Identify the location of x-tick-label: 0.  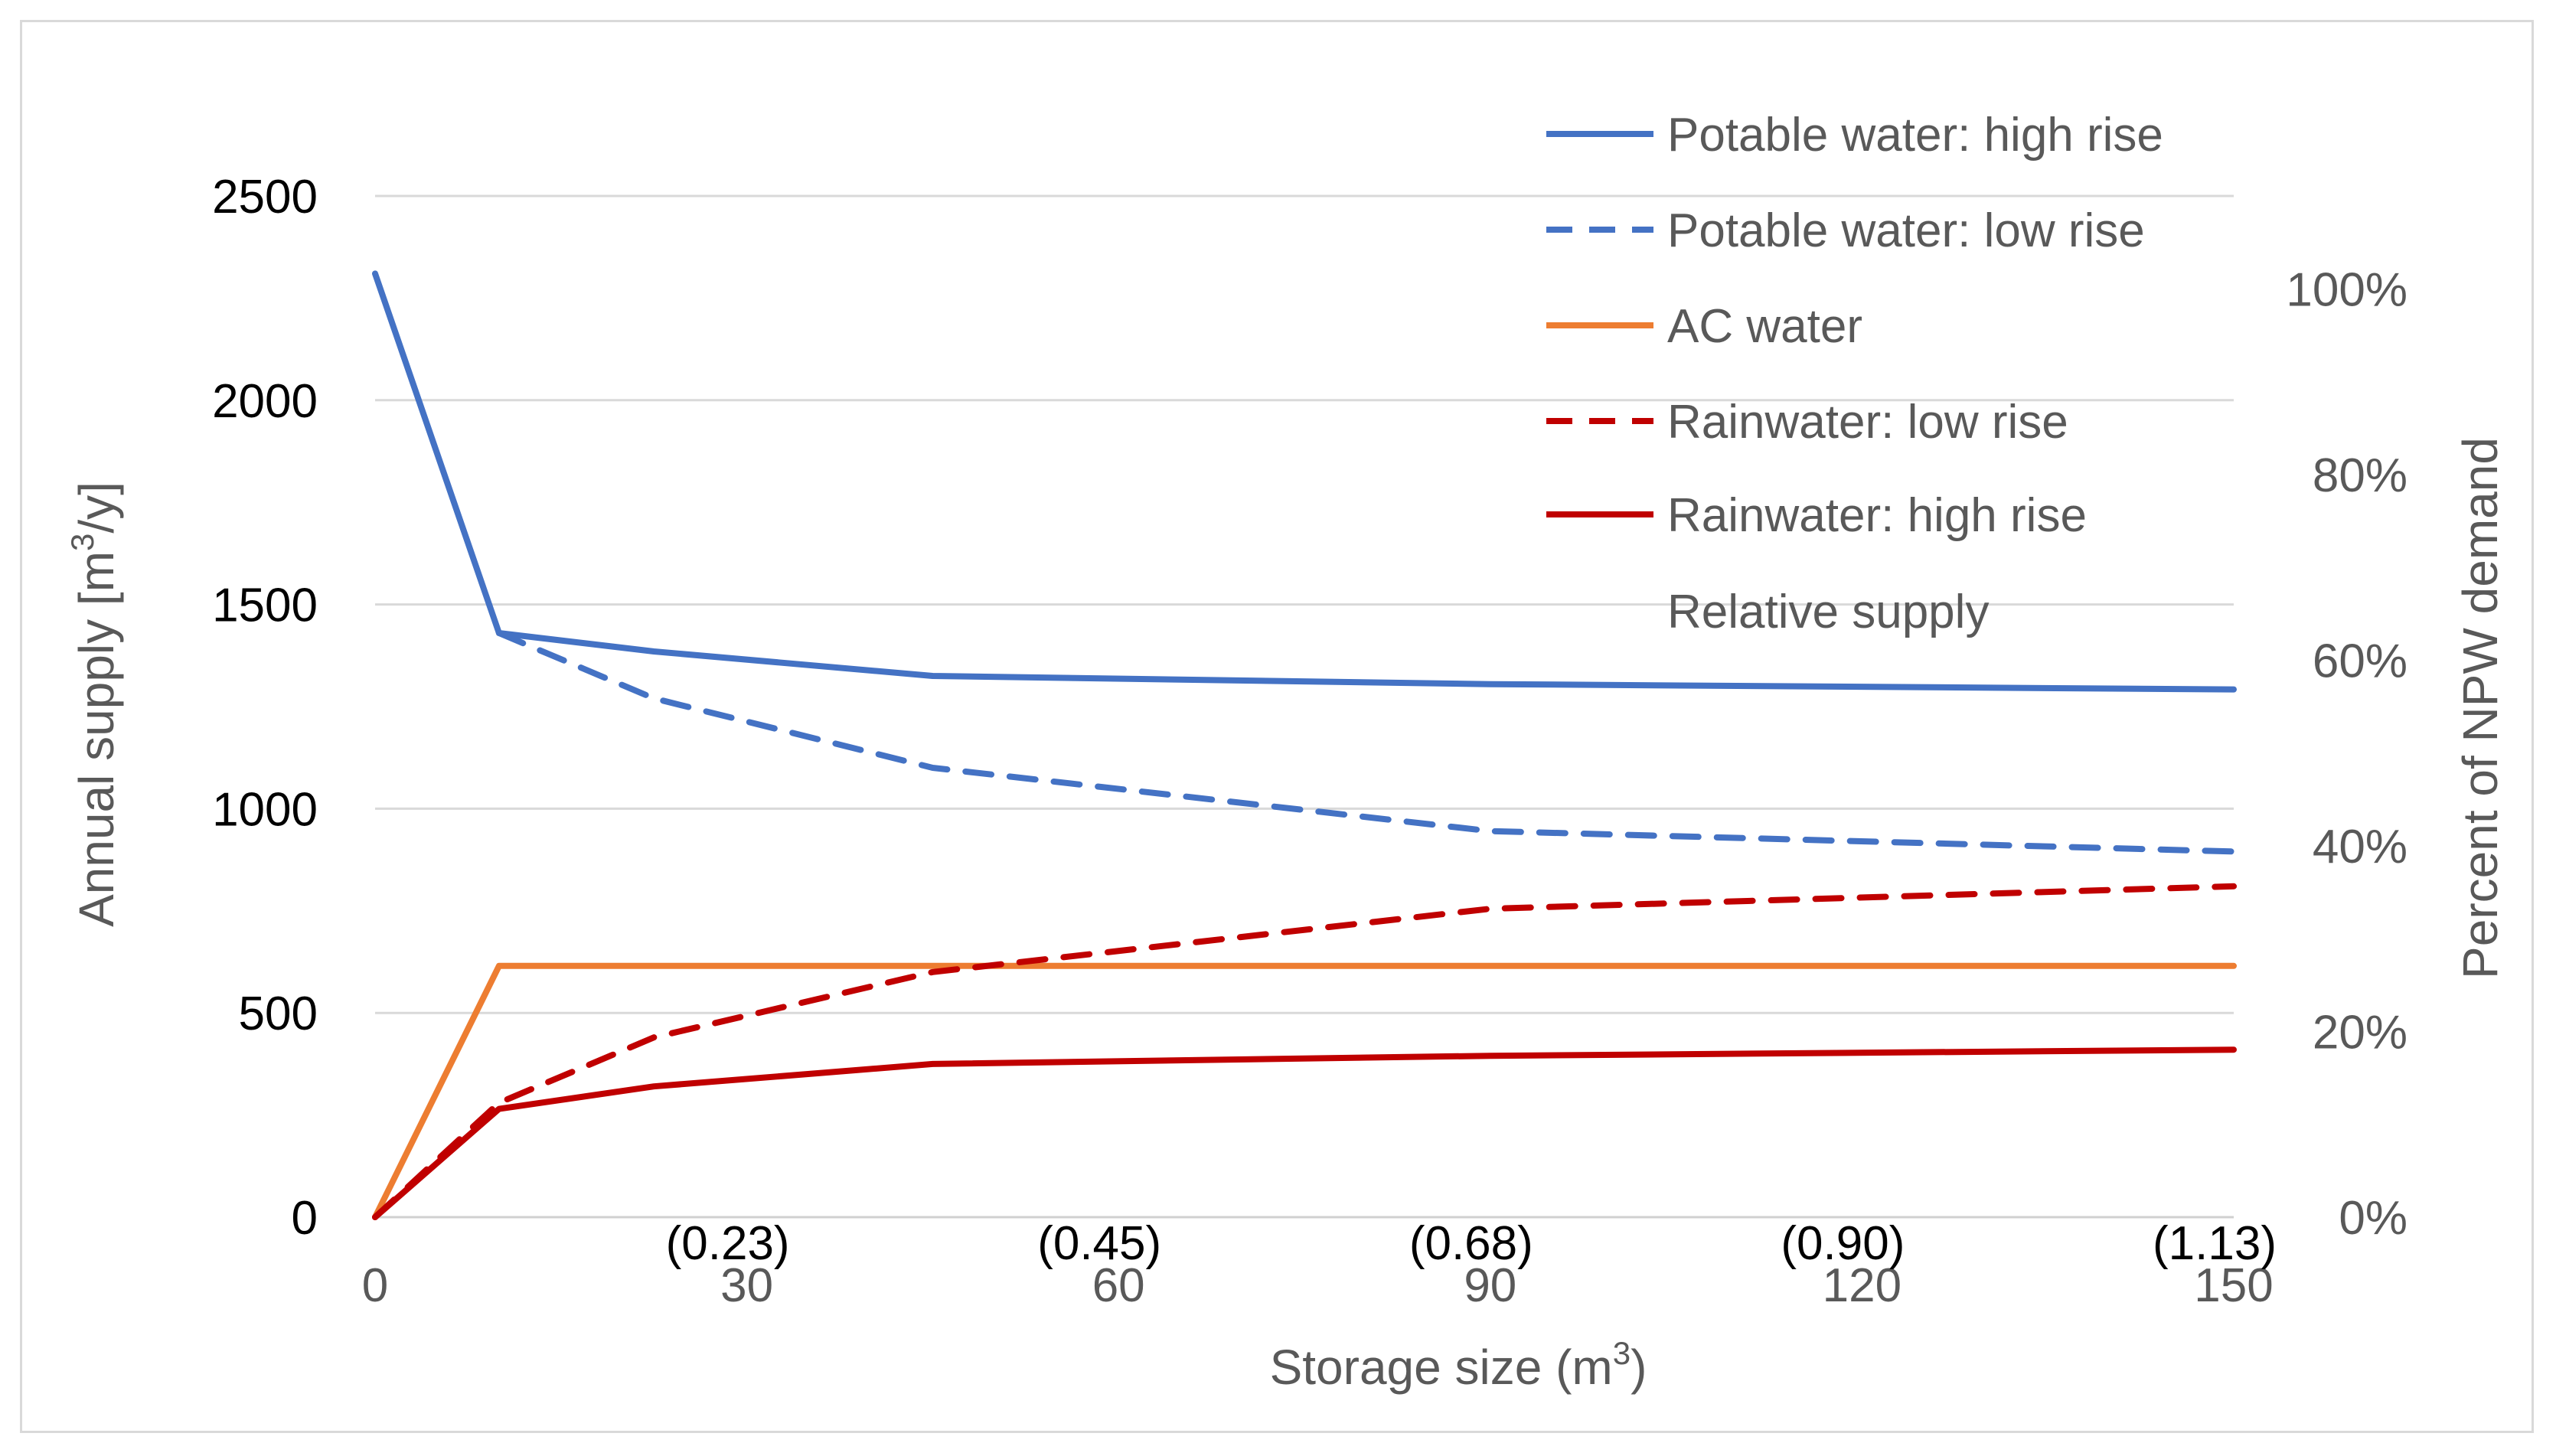
(375, 1286).